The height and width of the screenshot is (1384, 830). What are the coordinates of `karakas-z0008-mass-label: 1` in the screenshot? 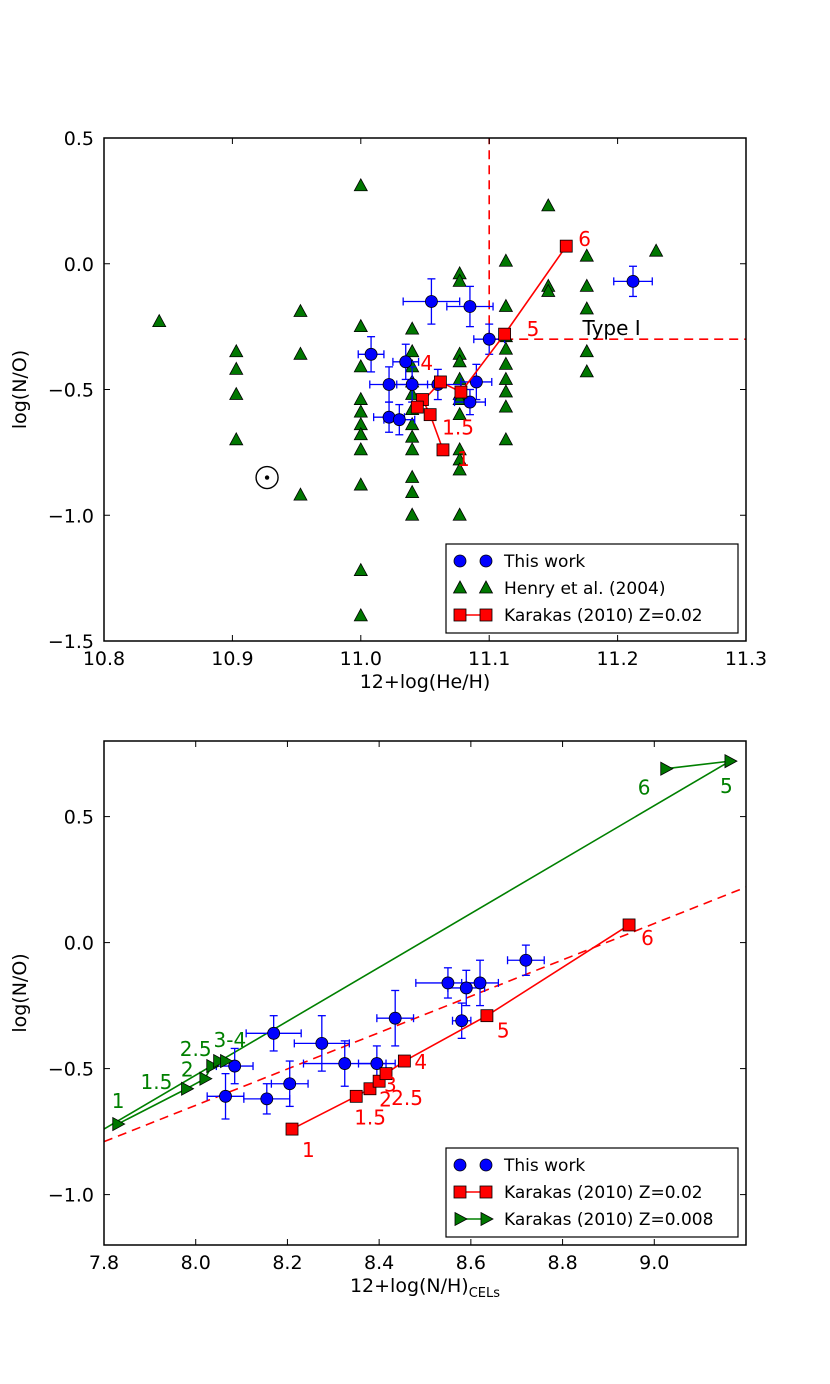 It's located at (118, 1101).